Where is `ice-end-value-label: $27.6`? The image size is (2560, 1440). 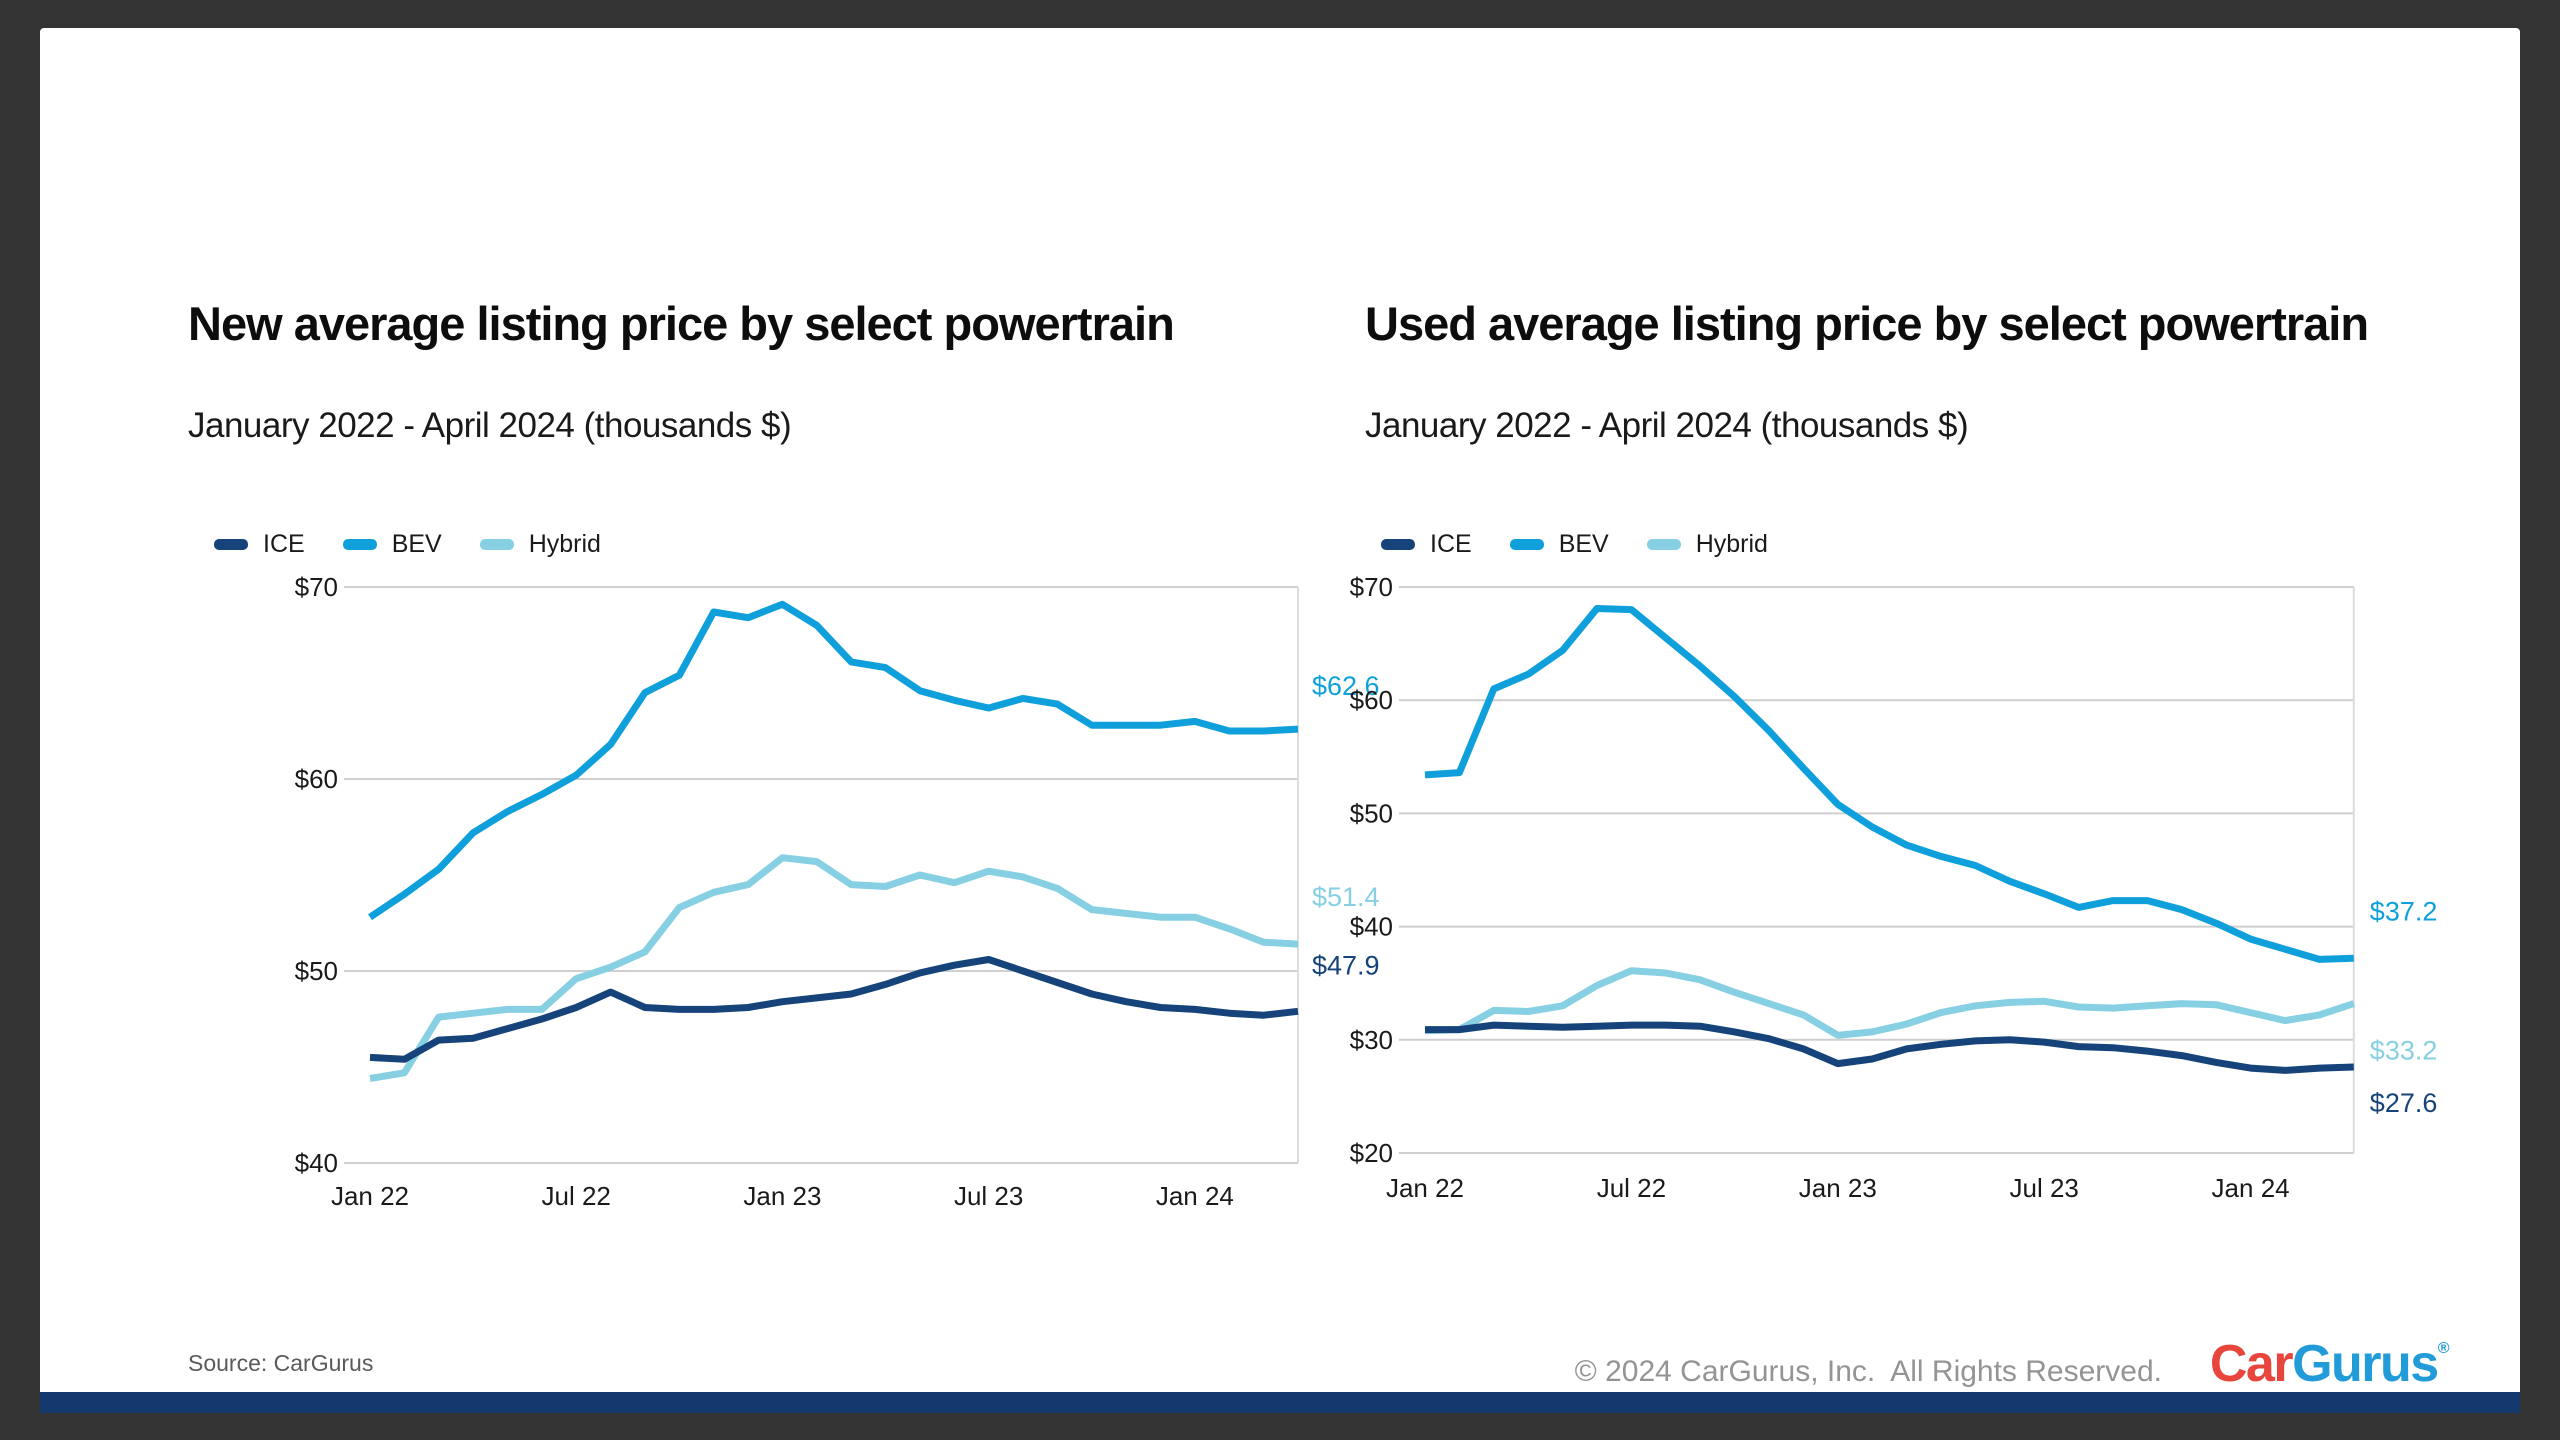 ice-end-value-label: $27.6 is located at coordinates (2404, 1103).